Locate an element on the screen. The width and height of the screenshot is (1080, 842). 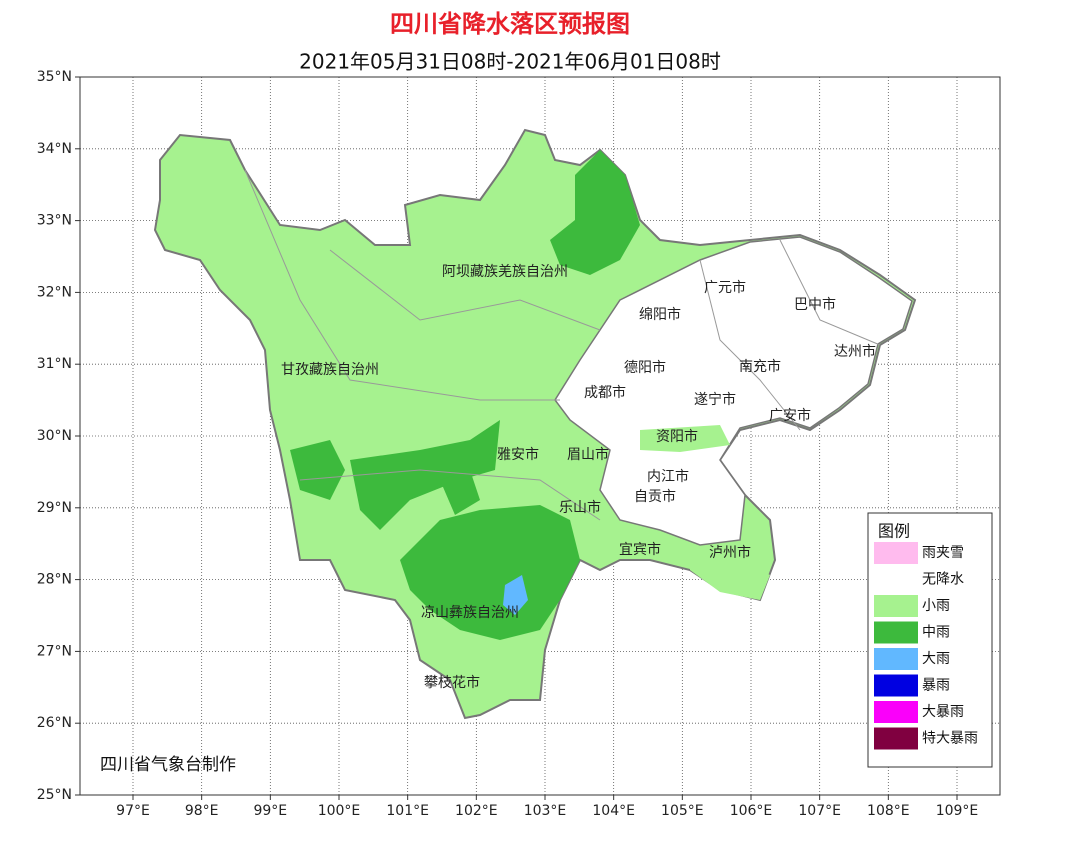
region-label: 攀枝花市 is located at coordinates (452, 682).